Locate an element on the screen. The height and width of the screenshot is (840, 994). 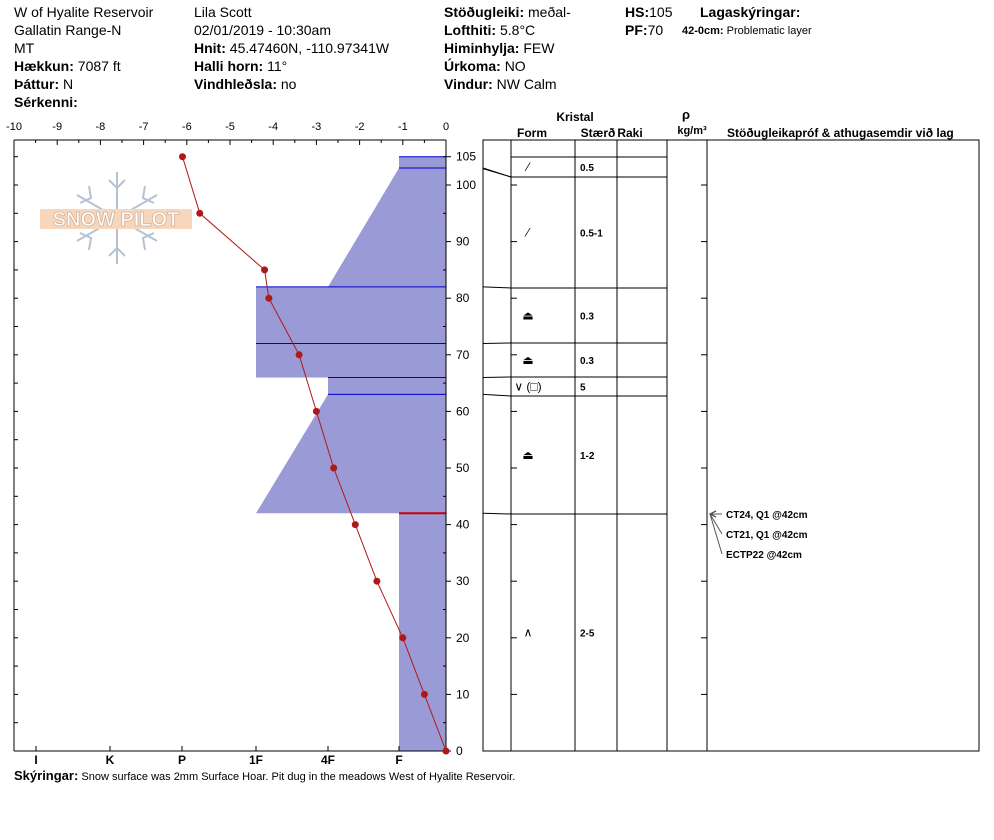
header-density-unit: kg/m³ is located at coordinates (692, 131).